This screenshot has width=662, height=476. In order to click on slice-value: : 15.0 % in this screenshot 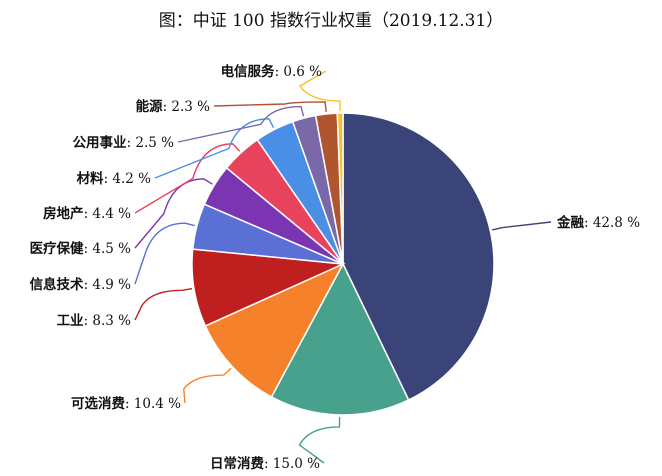, I will do `click(292, 464)`.